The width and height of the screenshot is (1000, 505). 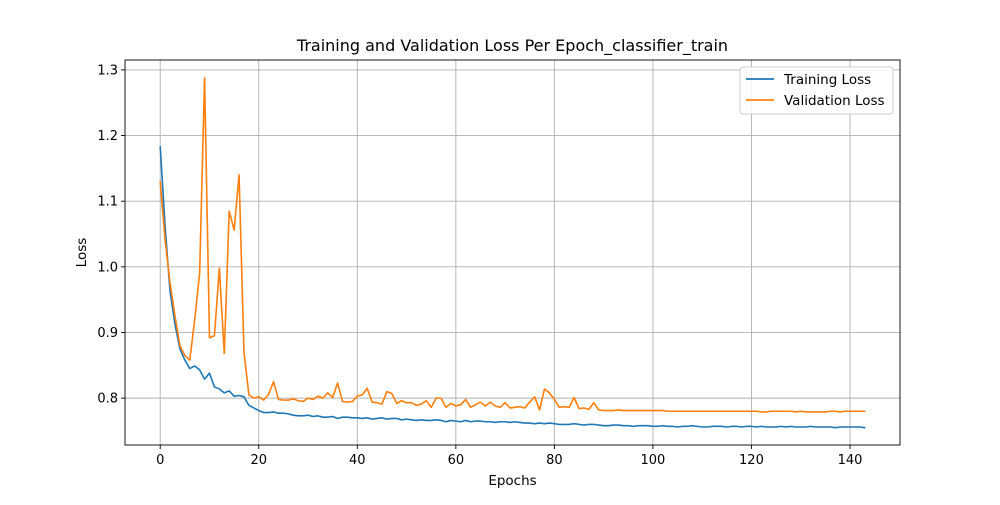 I want to click on x-axis-ticks: 0 20 40 60 80 100 120 140, so click(x=509, y=456).